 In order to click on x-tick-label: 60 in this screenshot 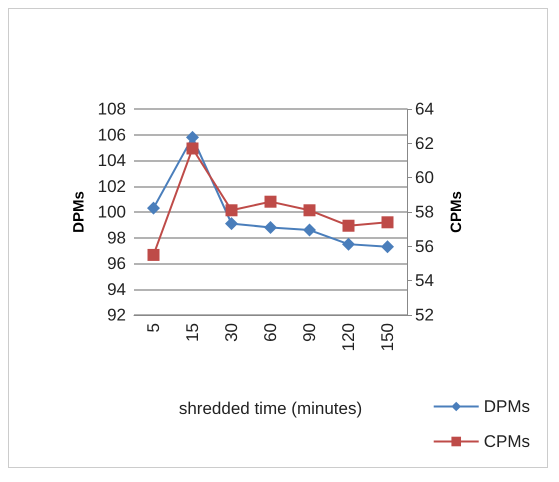, I will do `click(270, 332)`.